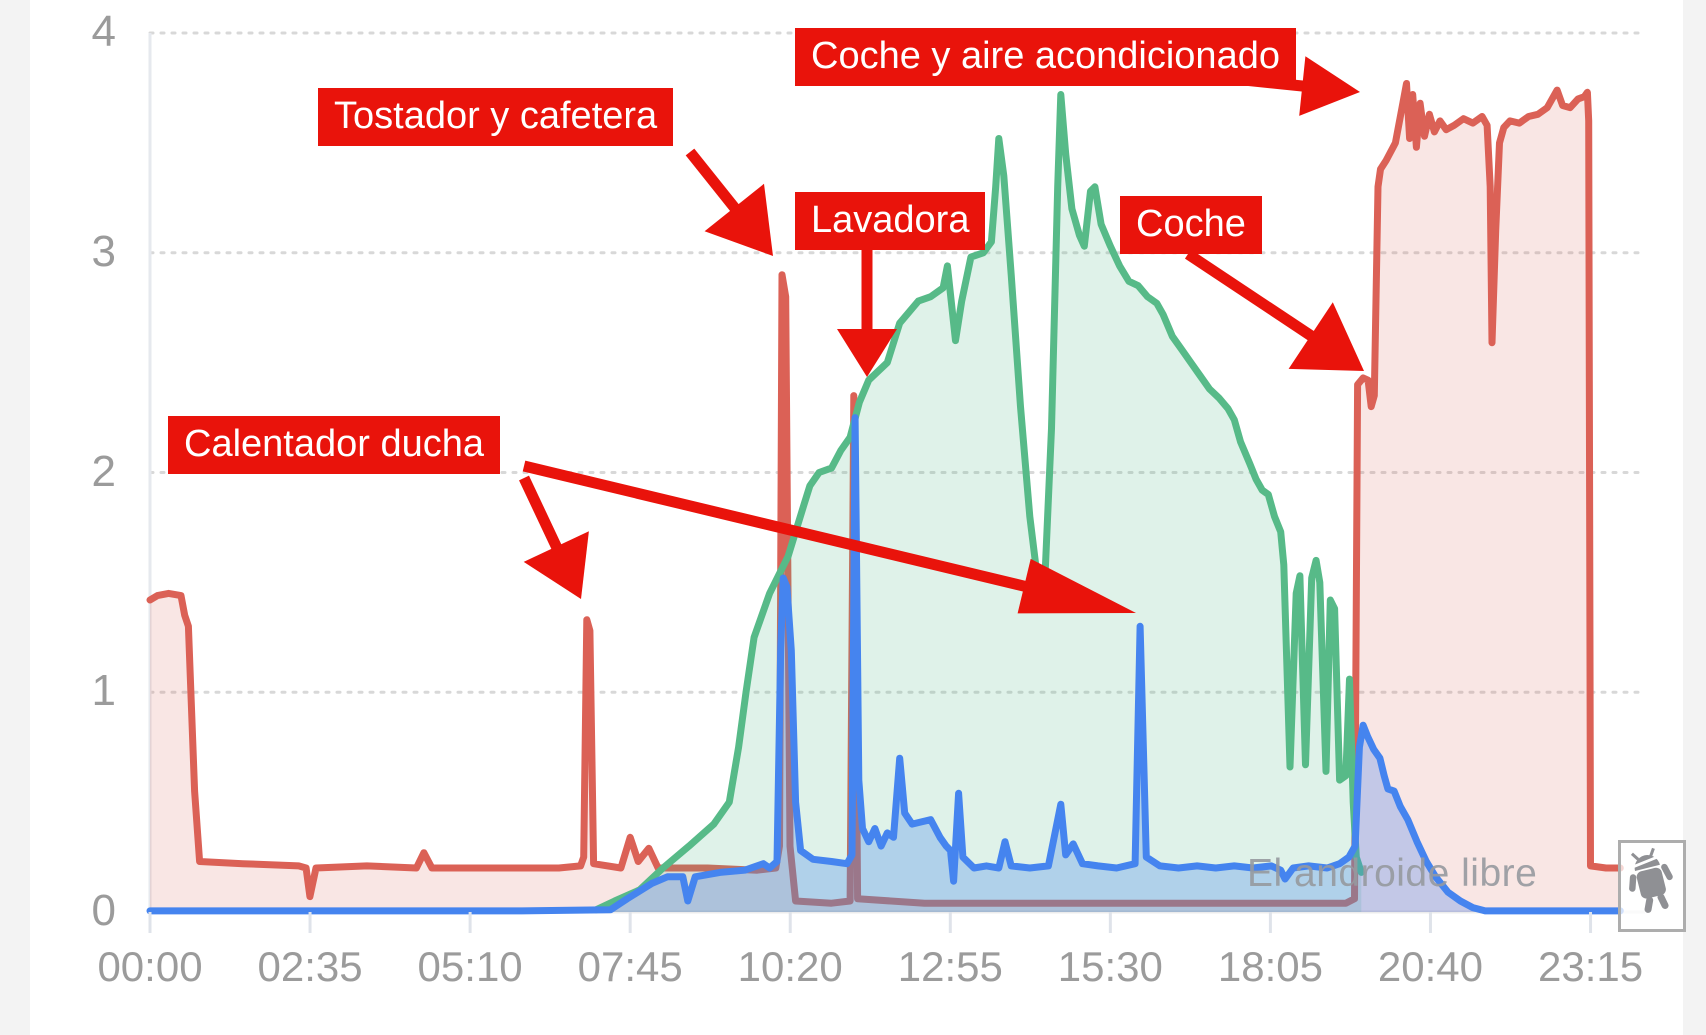 Image resolution: width=1706 pixels, height=1035 pixels. I want to click on x-tick-label: 02:35, so click(310, 966).